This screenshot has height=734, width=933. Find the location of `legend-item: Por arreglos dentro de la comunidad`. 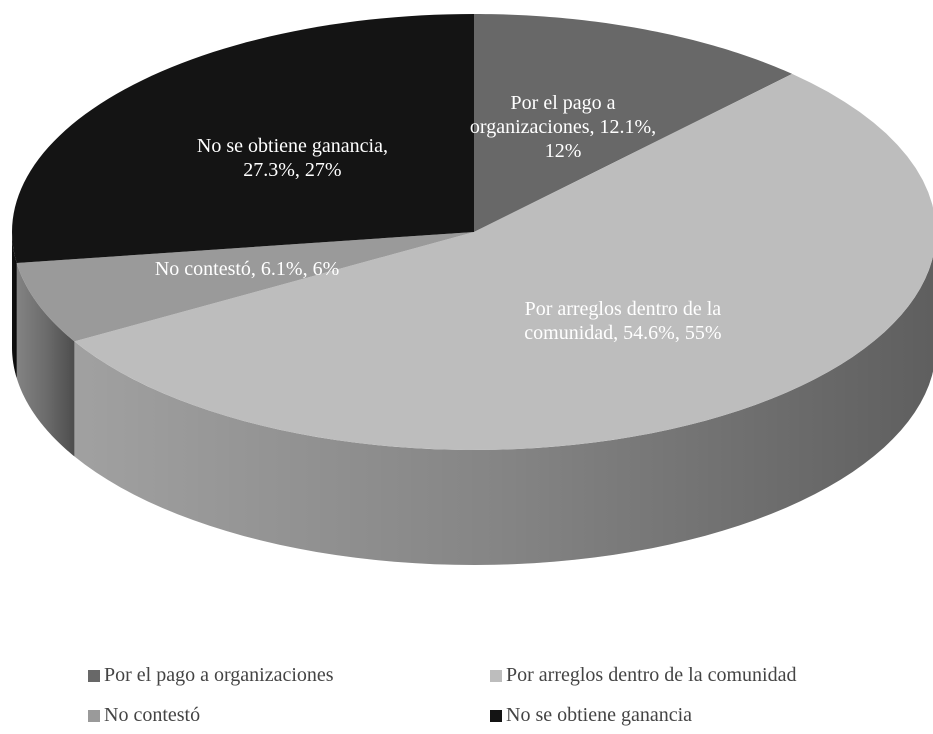

legend-item: Por arreglos dentro de la comunidad is located at coordinates (643, 675).